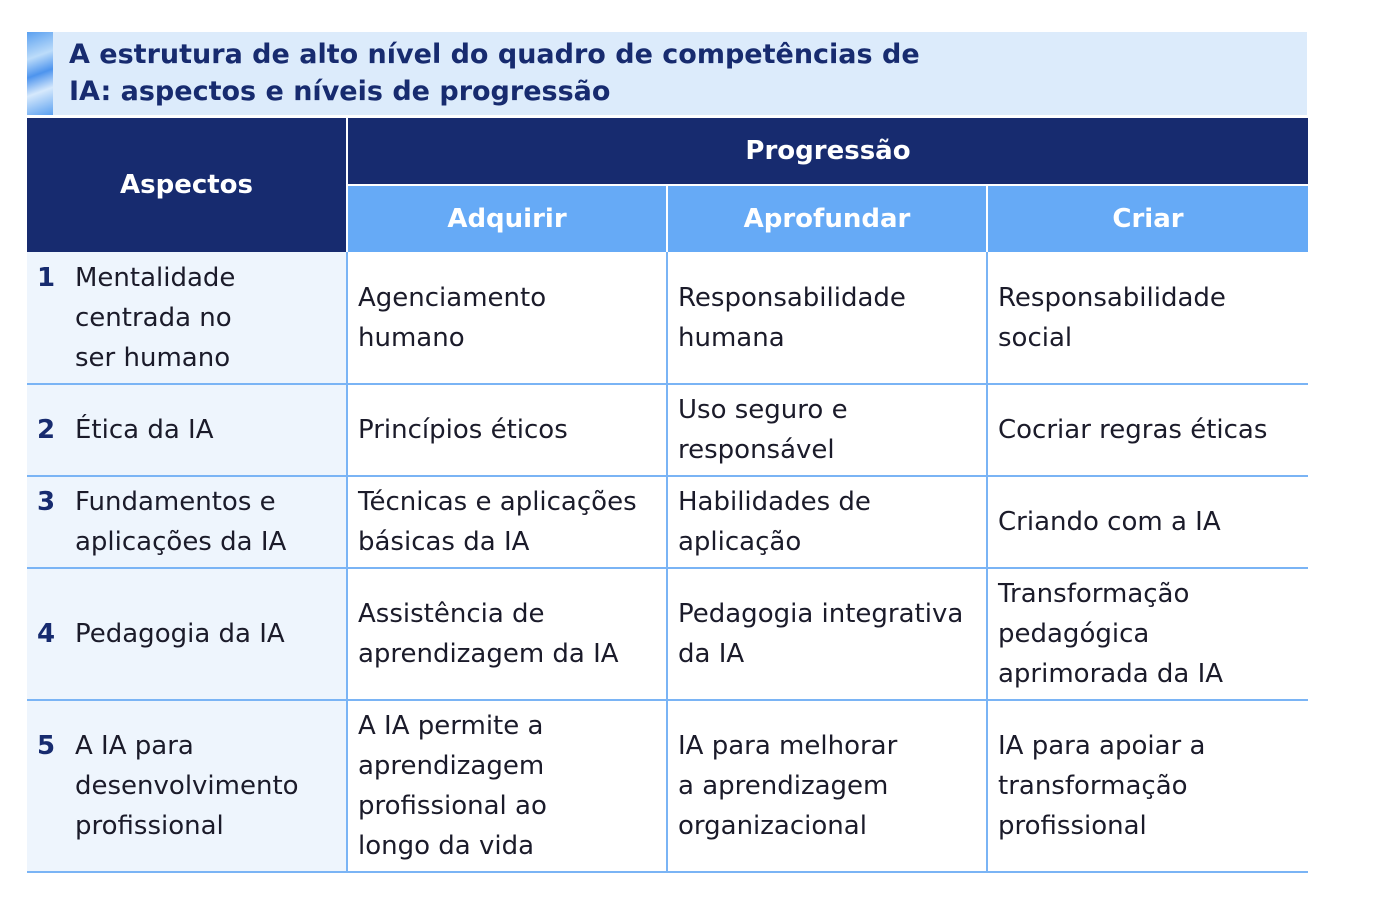 The image size is (1376, 920). I want to click on aspect-cell: 5 A IA para desenvolvimento profissional, so click(187, 786).